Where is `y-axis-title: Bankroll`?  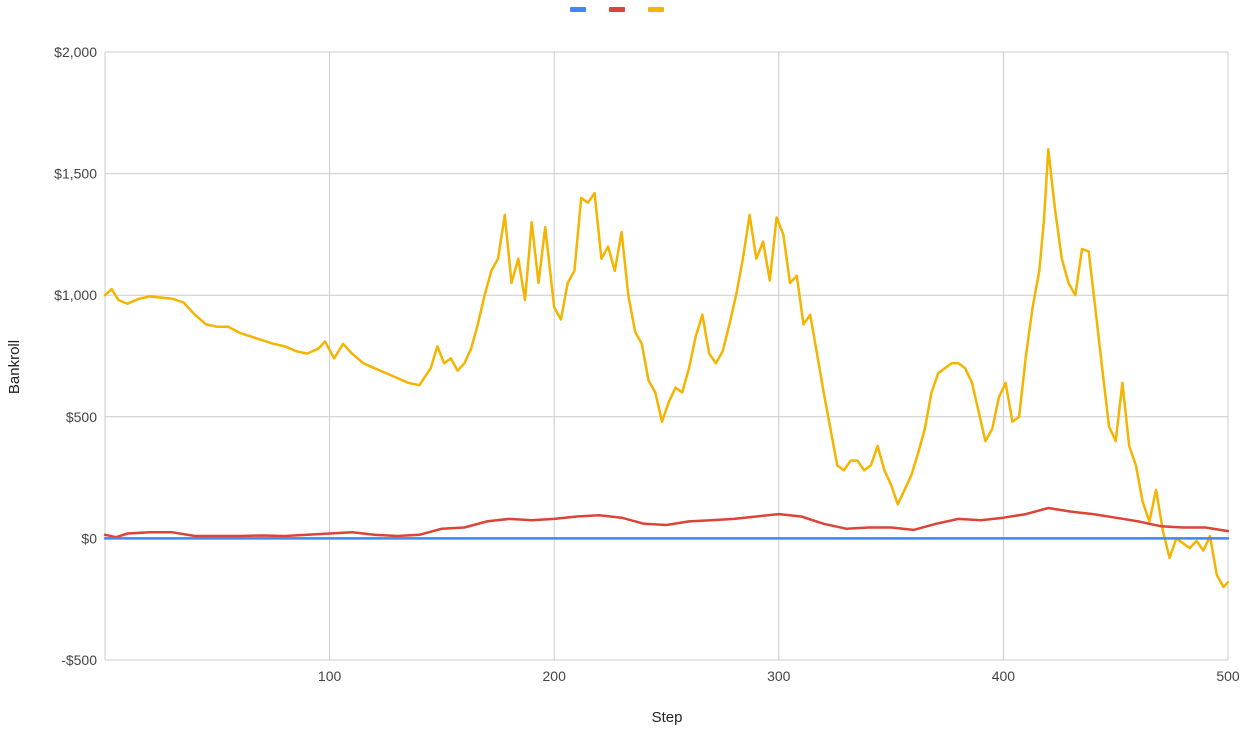
y-axis-title: Bankroll is located at coordinates (14, 367).